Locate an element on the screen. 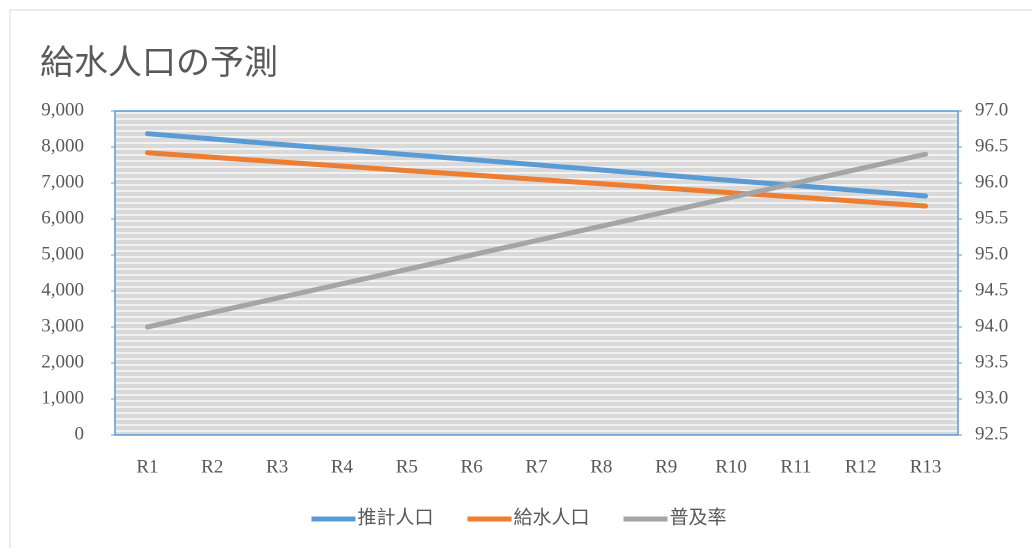  series-line is located at coordinates (536, 179).